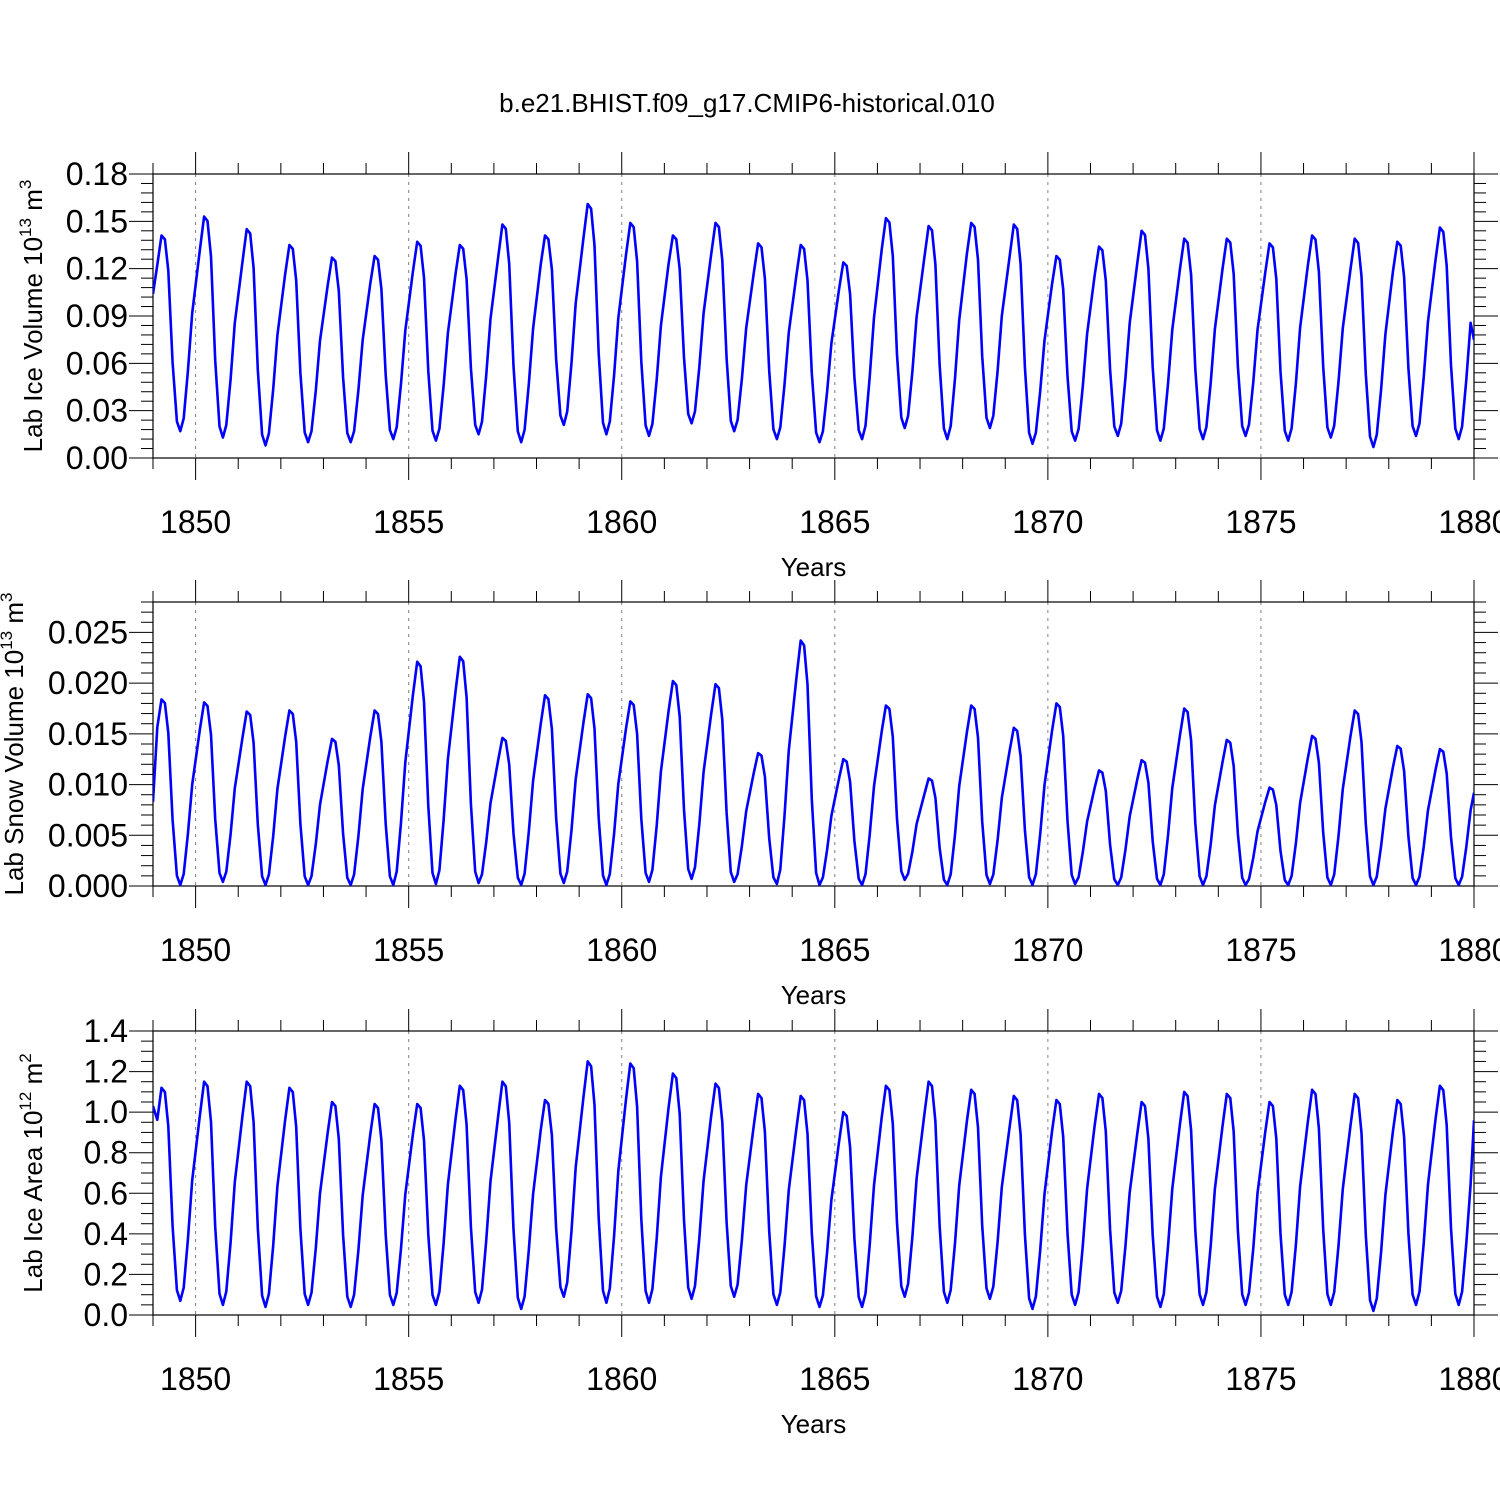 The width and height of the screenshot is (1500, 1500). I want to click on y-tick-label: 0.09, so click(97, 316).